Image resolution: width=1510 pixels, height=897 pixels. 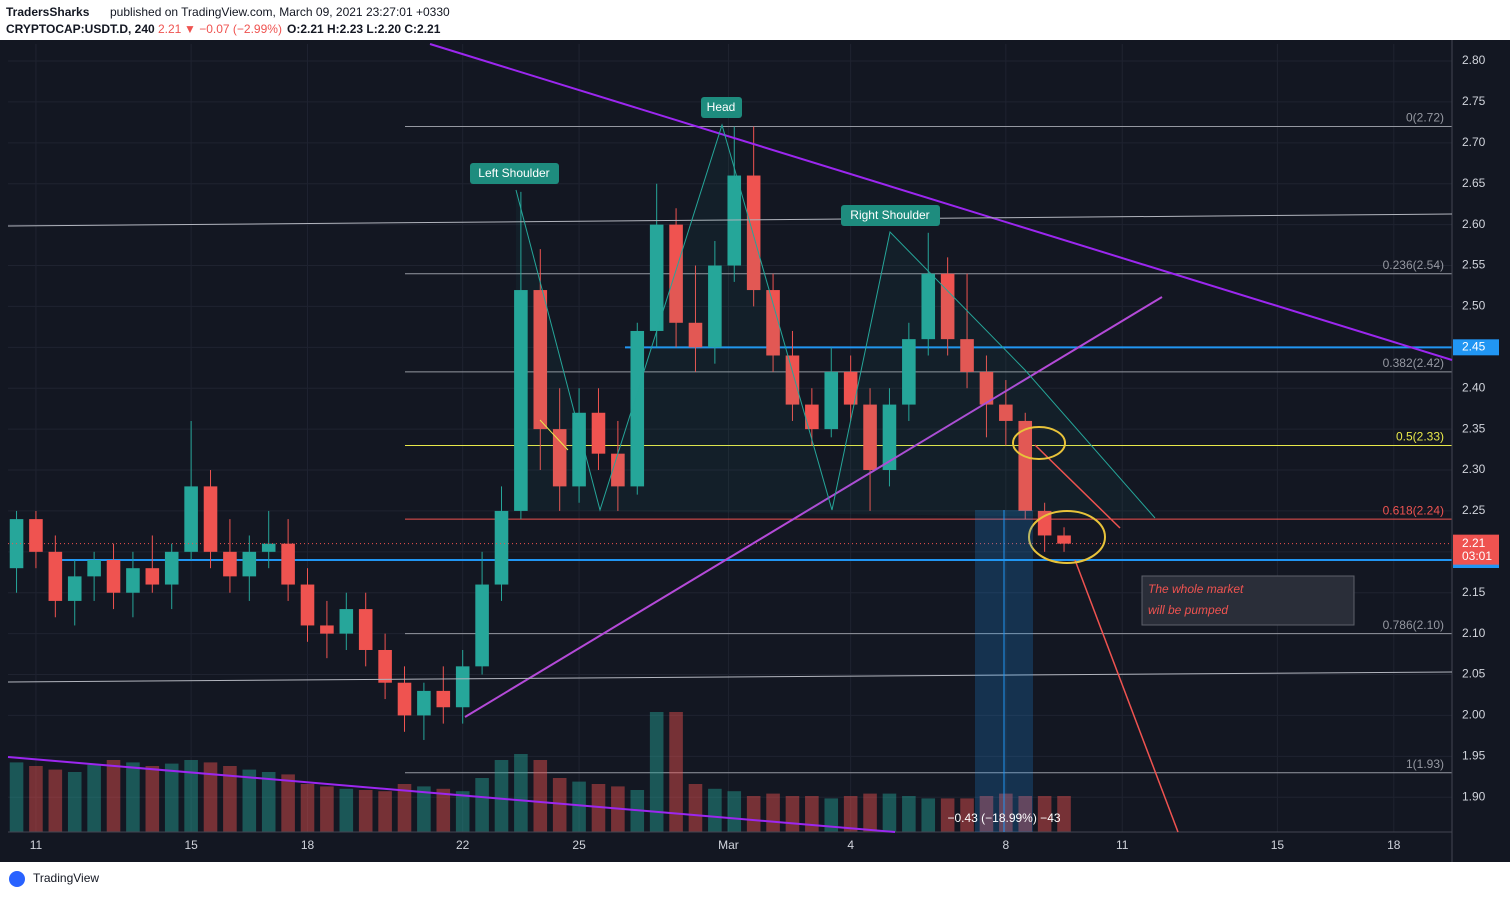 What do you see at coordinates (36, 845) in the screenshot?
I see `x-tick-label: 11` at bounding box center [36, 845].